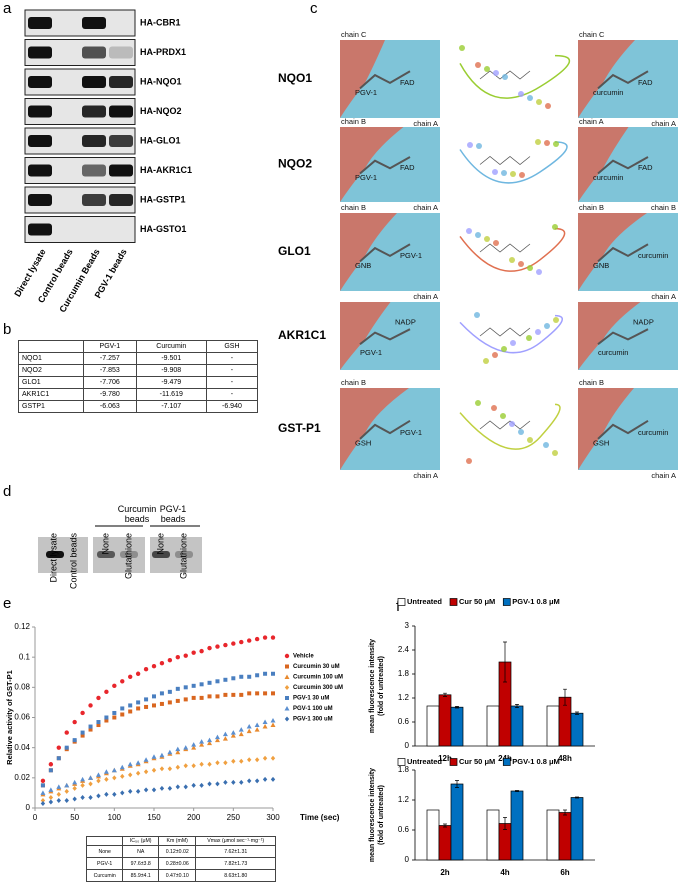 This screenshot has width=685, height=887. Describe the element at coordinates (177, 875) in the screenshot. I see `table-cell: 0.47±0.10` at that location.